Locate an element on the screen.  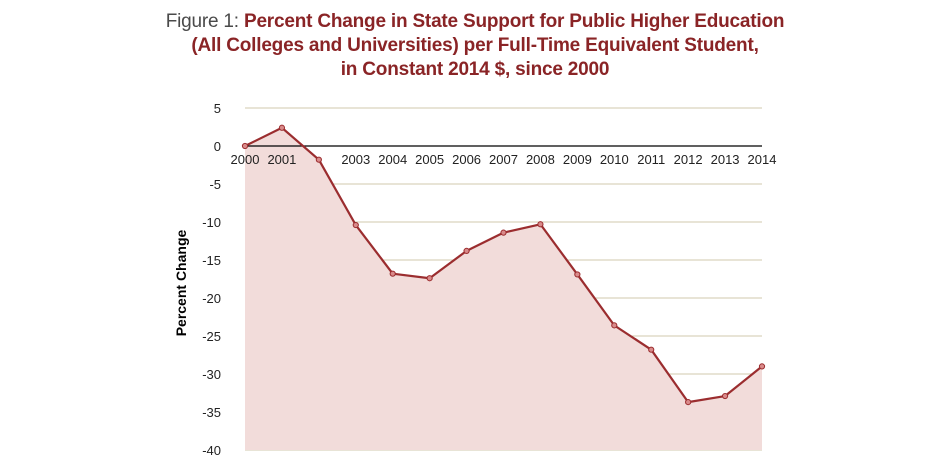
x-tick-label: 2007 is located at coordinates (503, 159).